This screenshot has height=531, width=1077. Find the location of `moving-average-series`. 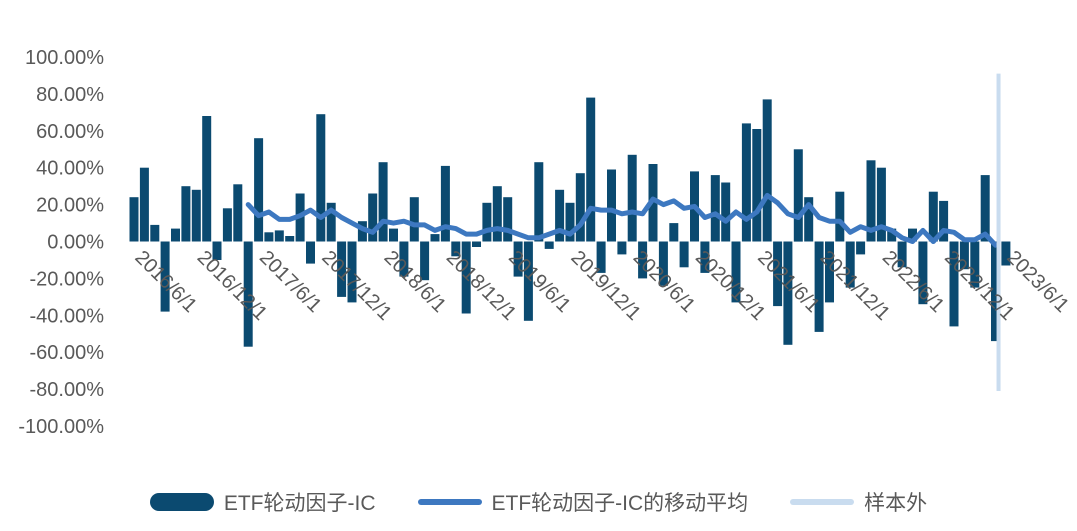

moving-average-series is located at coordinates (621, 220).